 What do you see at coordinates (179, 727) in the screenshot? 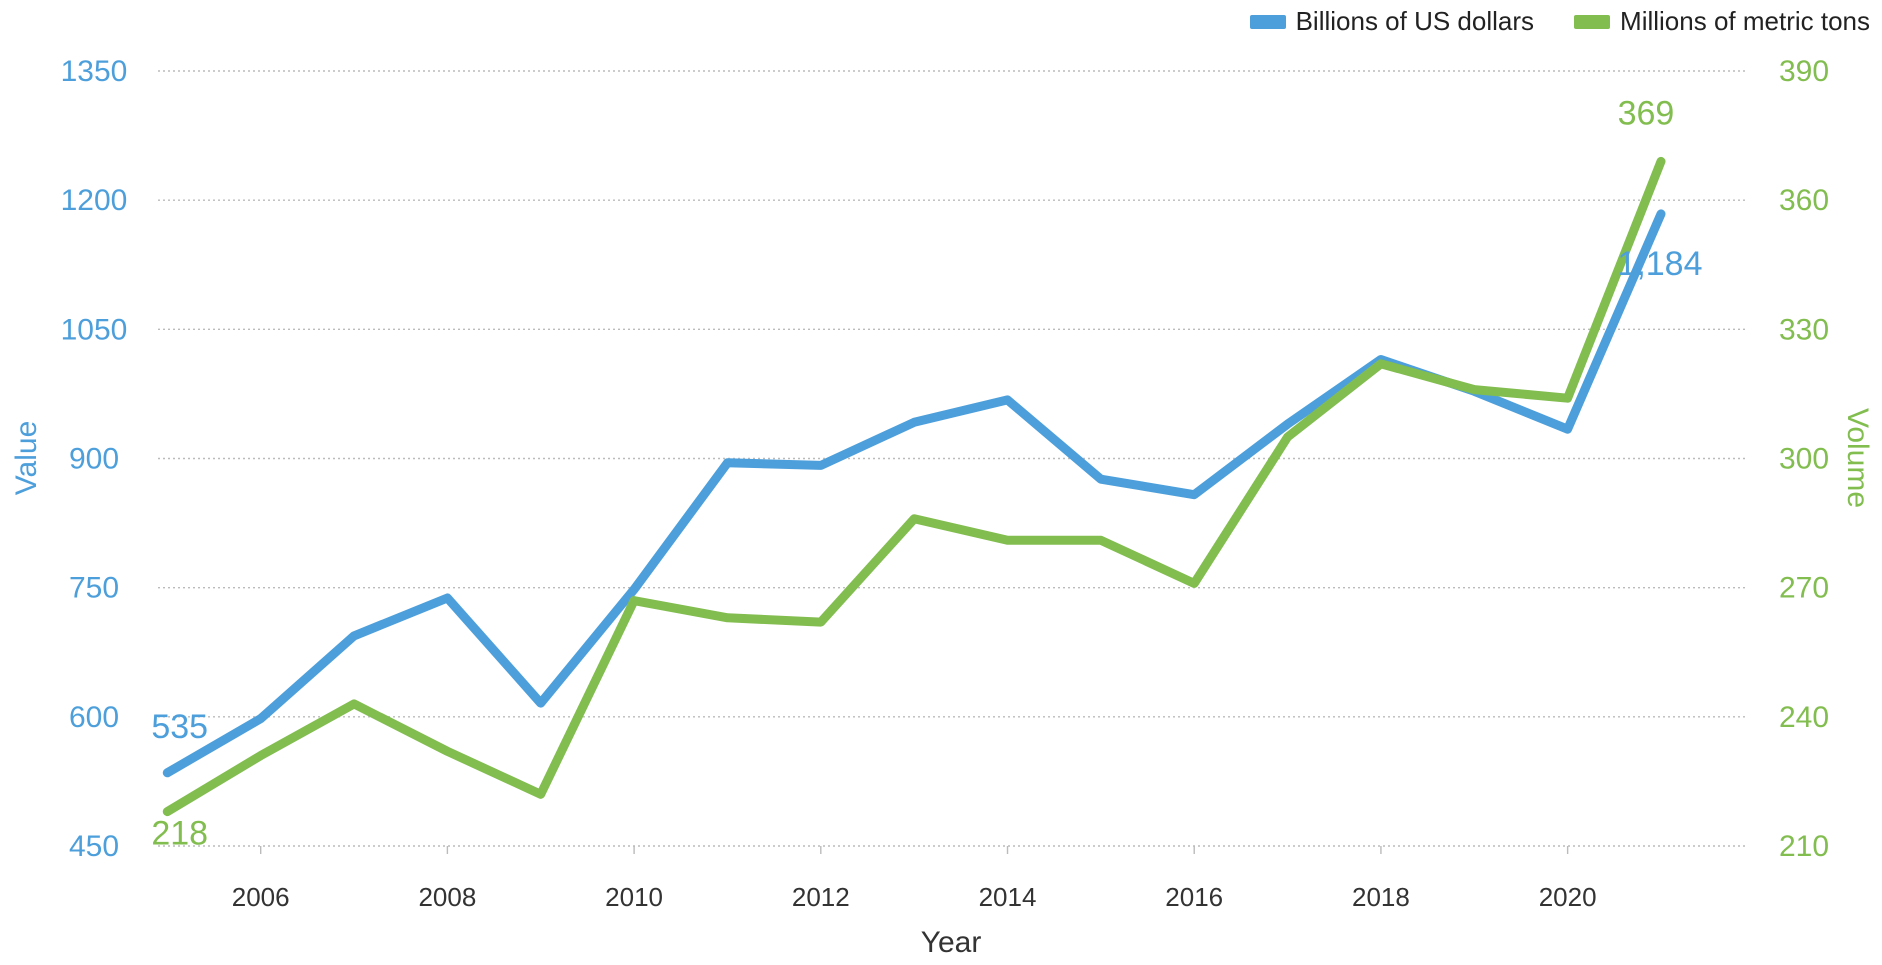
I see `data-label-usd-start: 535` at bounding box center [179, 727].